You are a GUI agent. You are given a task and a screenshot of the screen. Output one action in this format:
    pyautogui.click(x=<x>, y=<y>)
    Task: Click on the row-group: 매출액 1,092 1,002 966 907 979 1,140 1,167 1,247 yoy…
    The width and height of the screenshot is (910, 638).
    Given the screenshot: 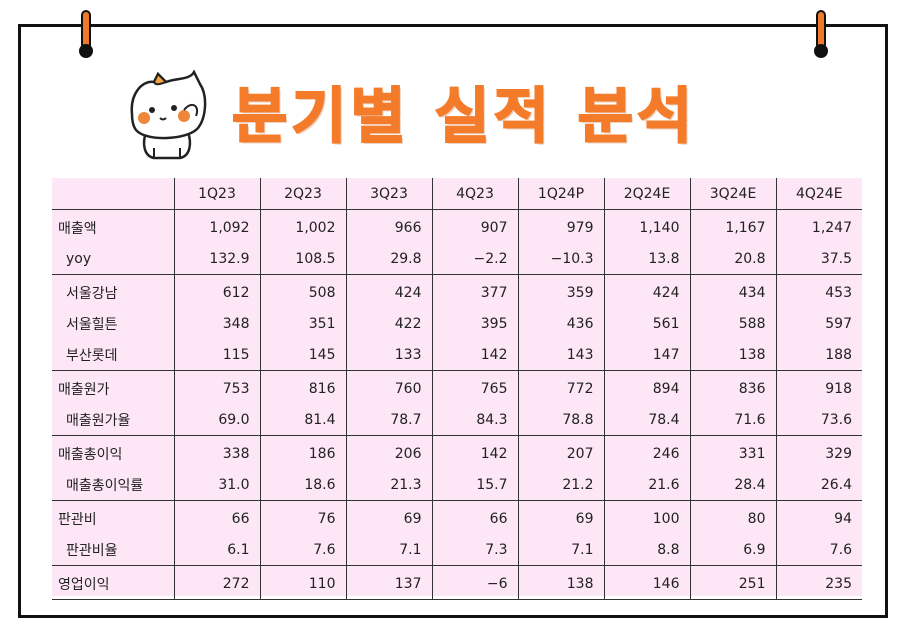 What is the action you would take?
    pyautogui.click(x=457, y=242)
    